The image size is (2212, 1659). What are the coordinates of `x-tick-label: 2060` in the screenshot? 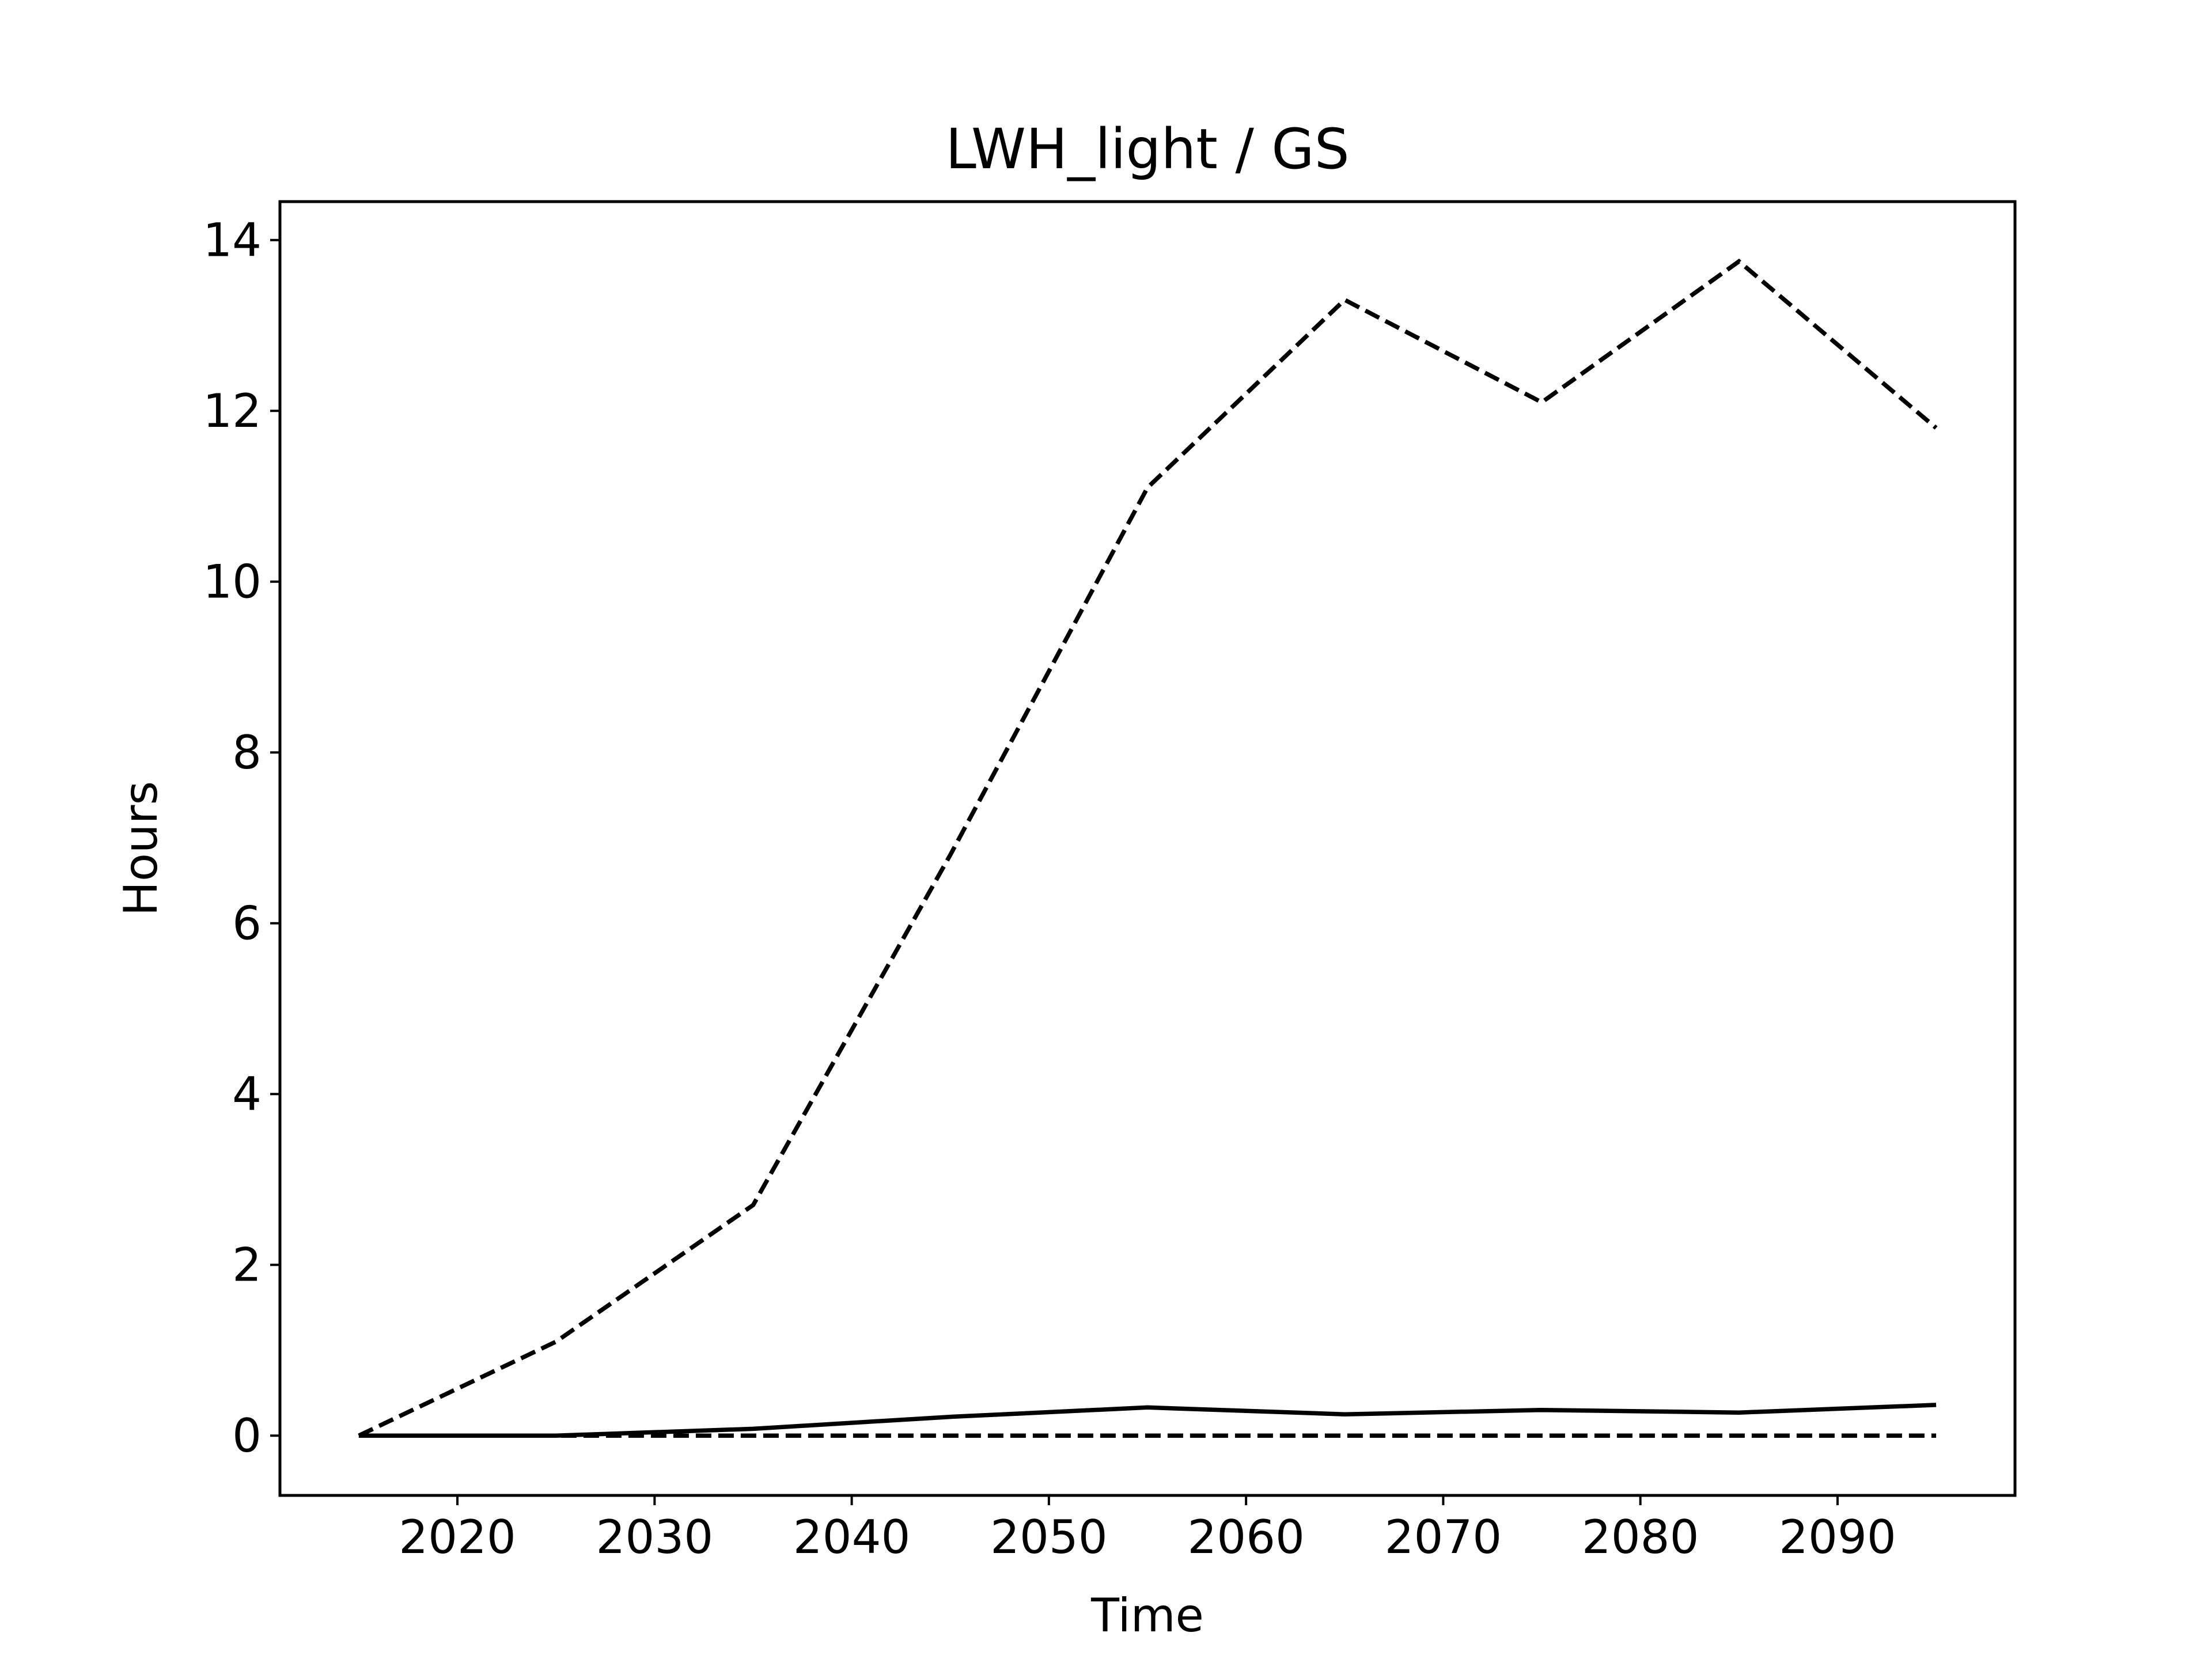 It's located at (1246, 1537).